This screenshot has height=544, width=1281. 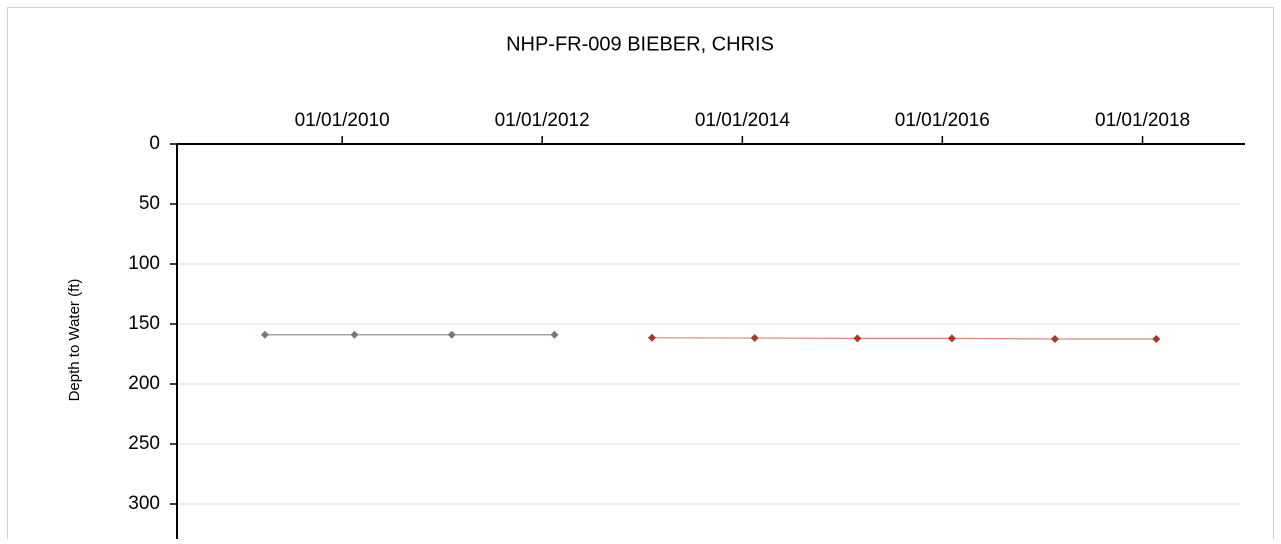 I want to click on y-tick-label: 100, so click(x=144, y=263).